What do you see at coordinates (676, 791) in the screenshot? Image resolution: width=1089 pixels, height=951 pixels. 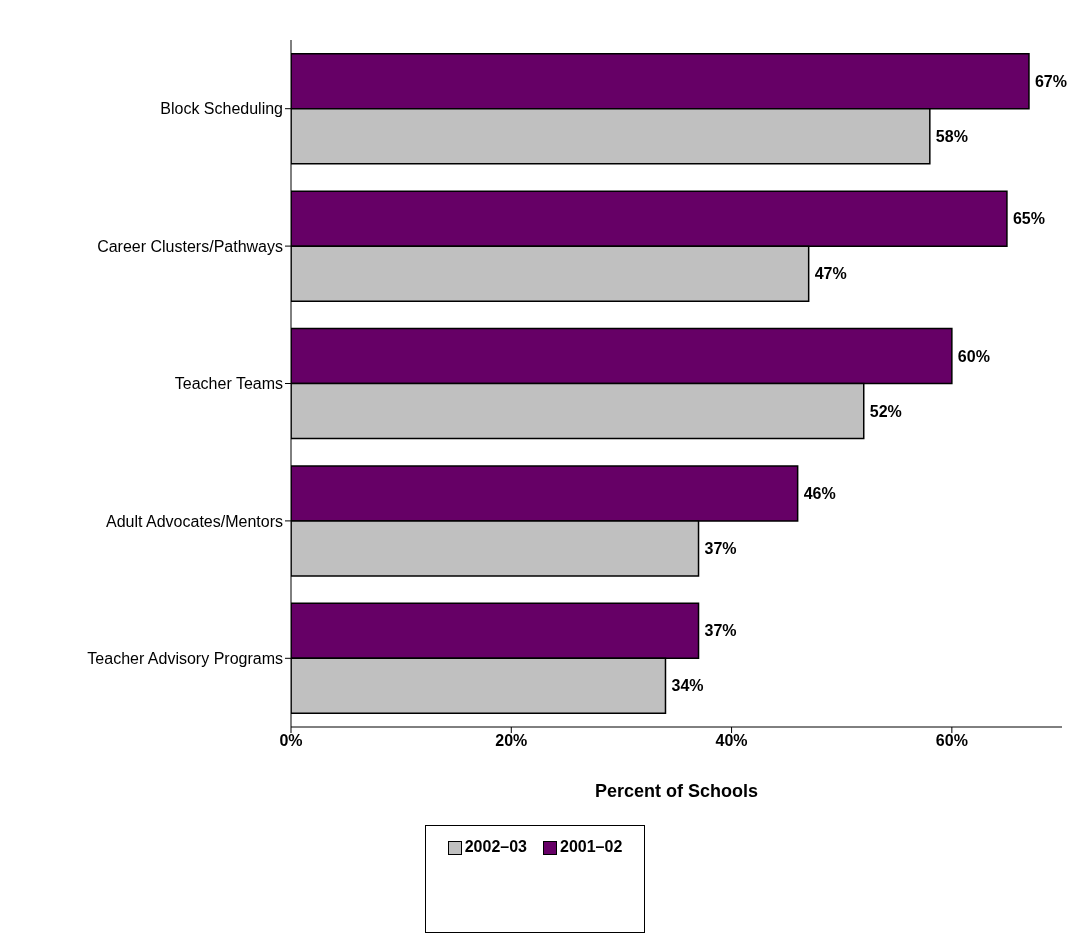 I see `x-axis-title: Percent of Schools` at bounding box center [676, 791].